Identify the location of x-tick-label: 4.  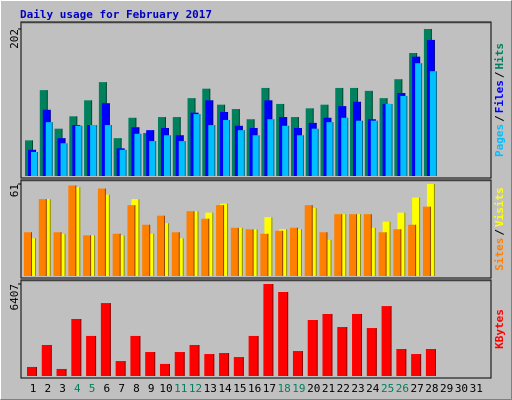
(77, 388).